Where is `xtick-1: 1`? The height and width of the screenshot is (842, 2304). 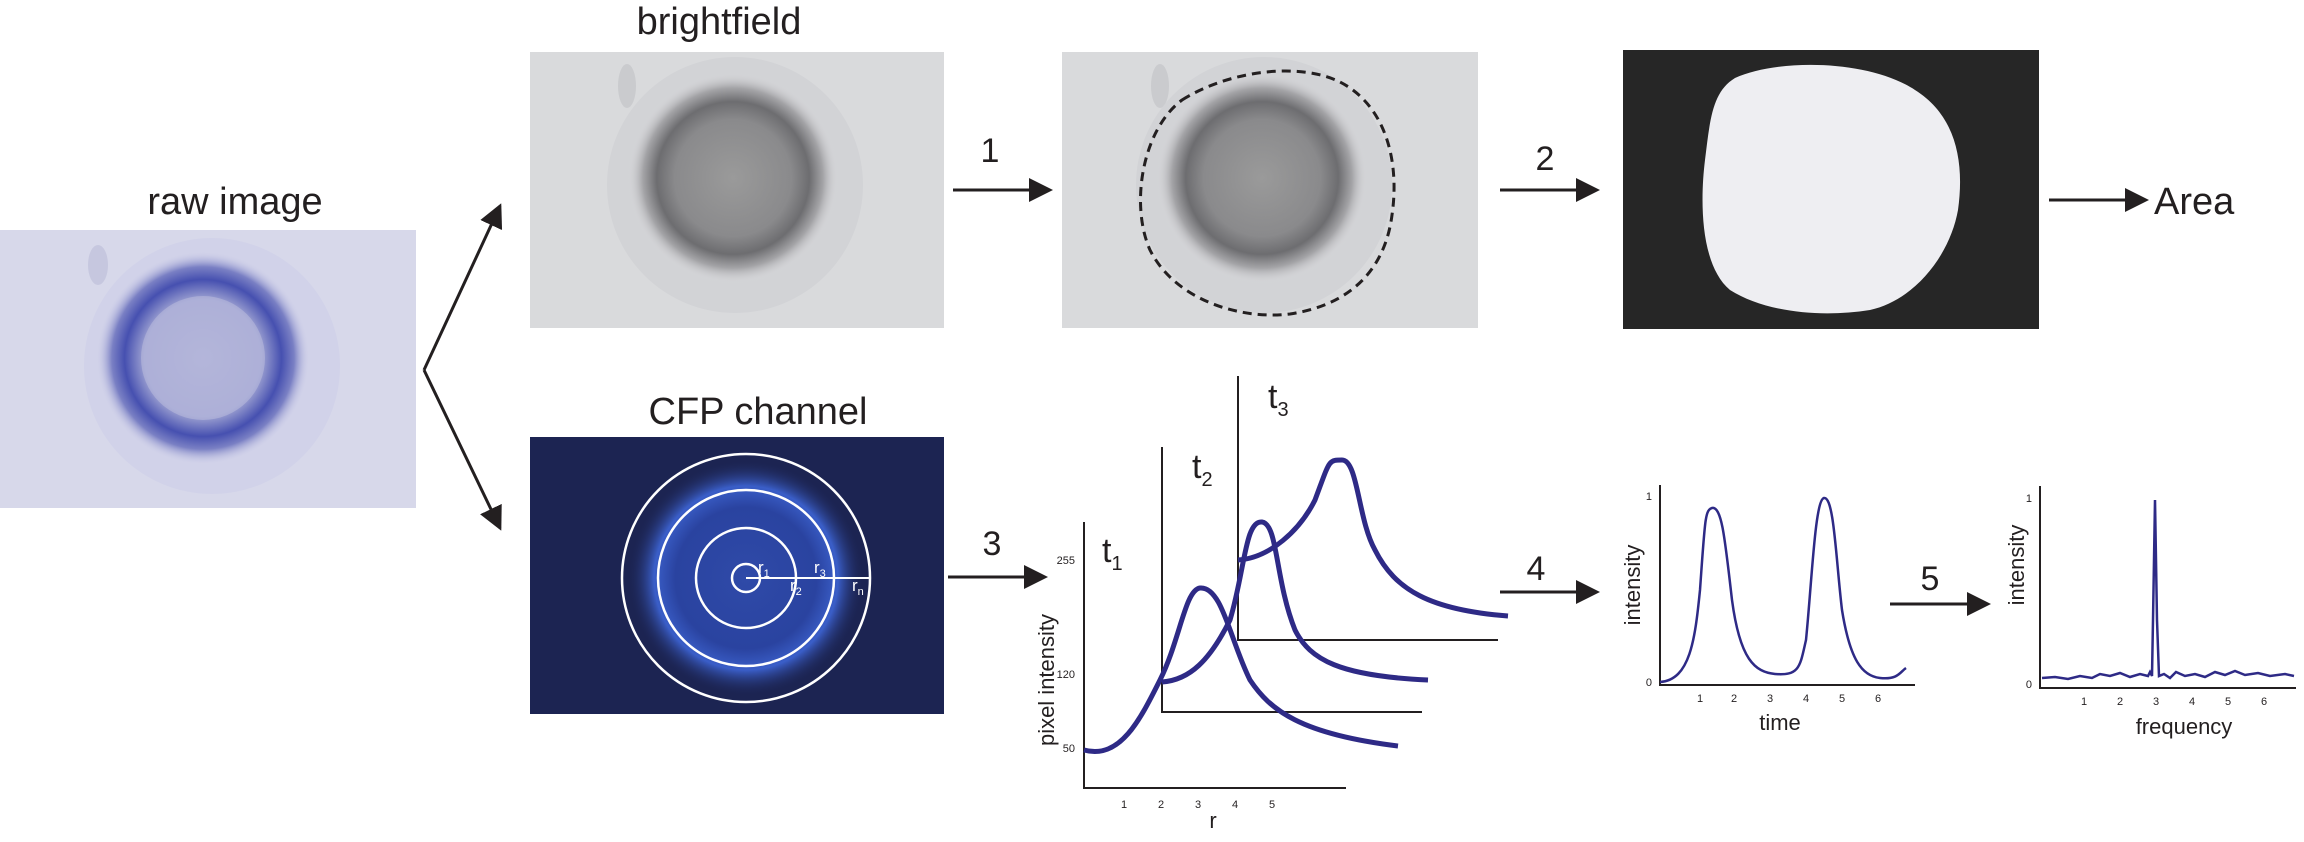
xtick-1: 1 is located at coordinates (1124, 805).